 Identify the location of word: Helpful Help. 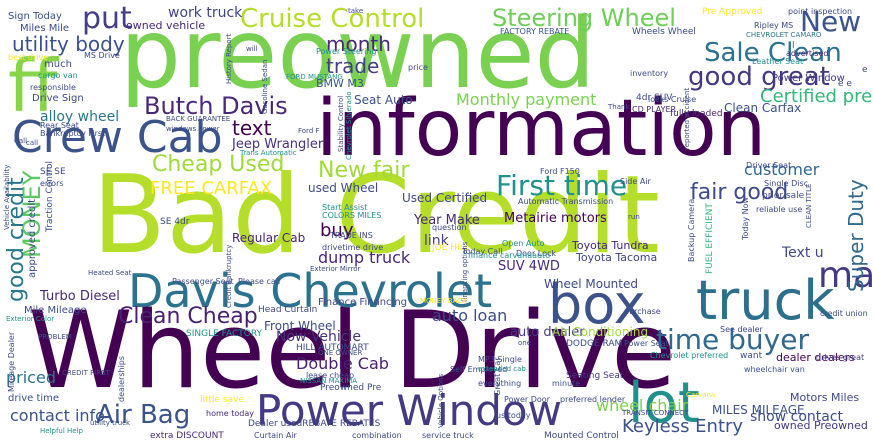
(61, 431).